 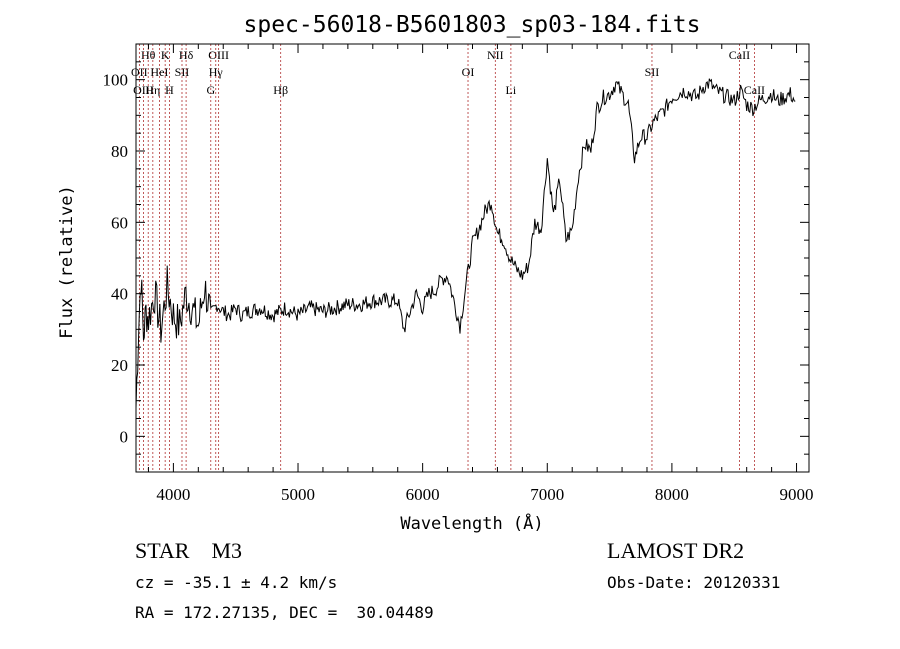 I want to click on redshift-label: cz = -35.1 ± 4.2 km/s, so click(x=236, y=582).